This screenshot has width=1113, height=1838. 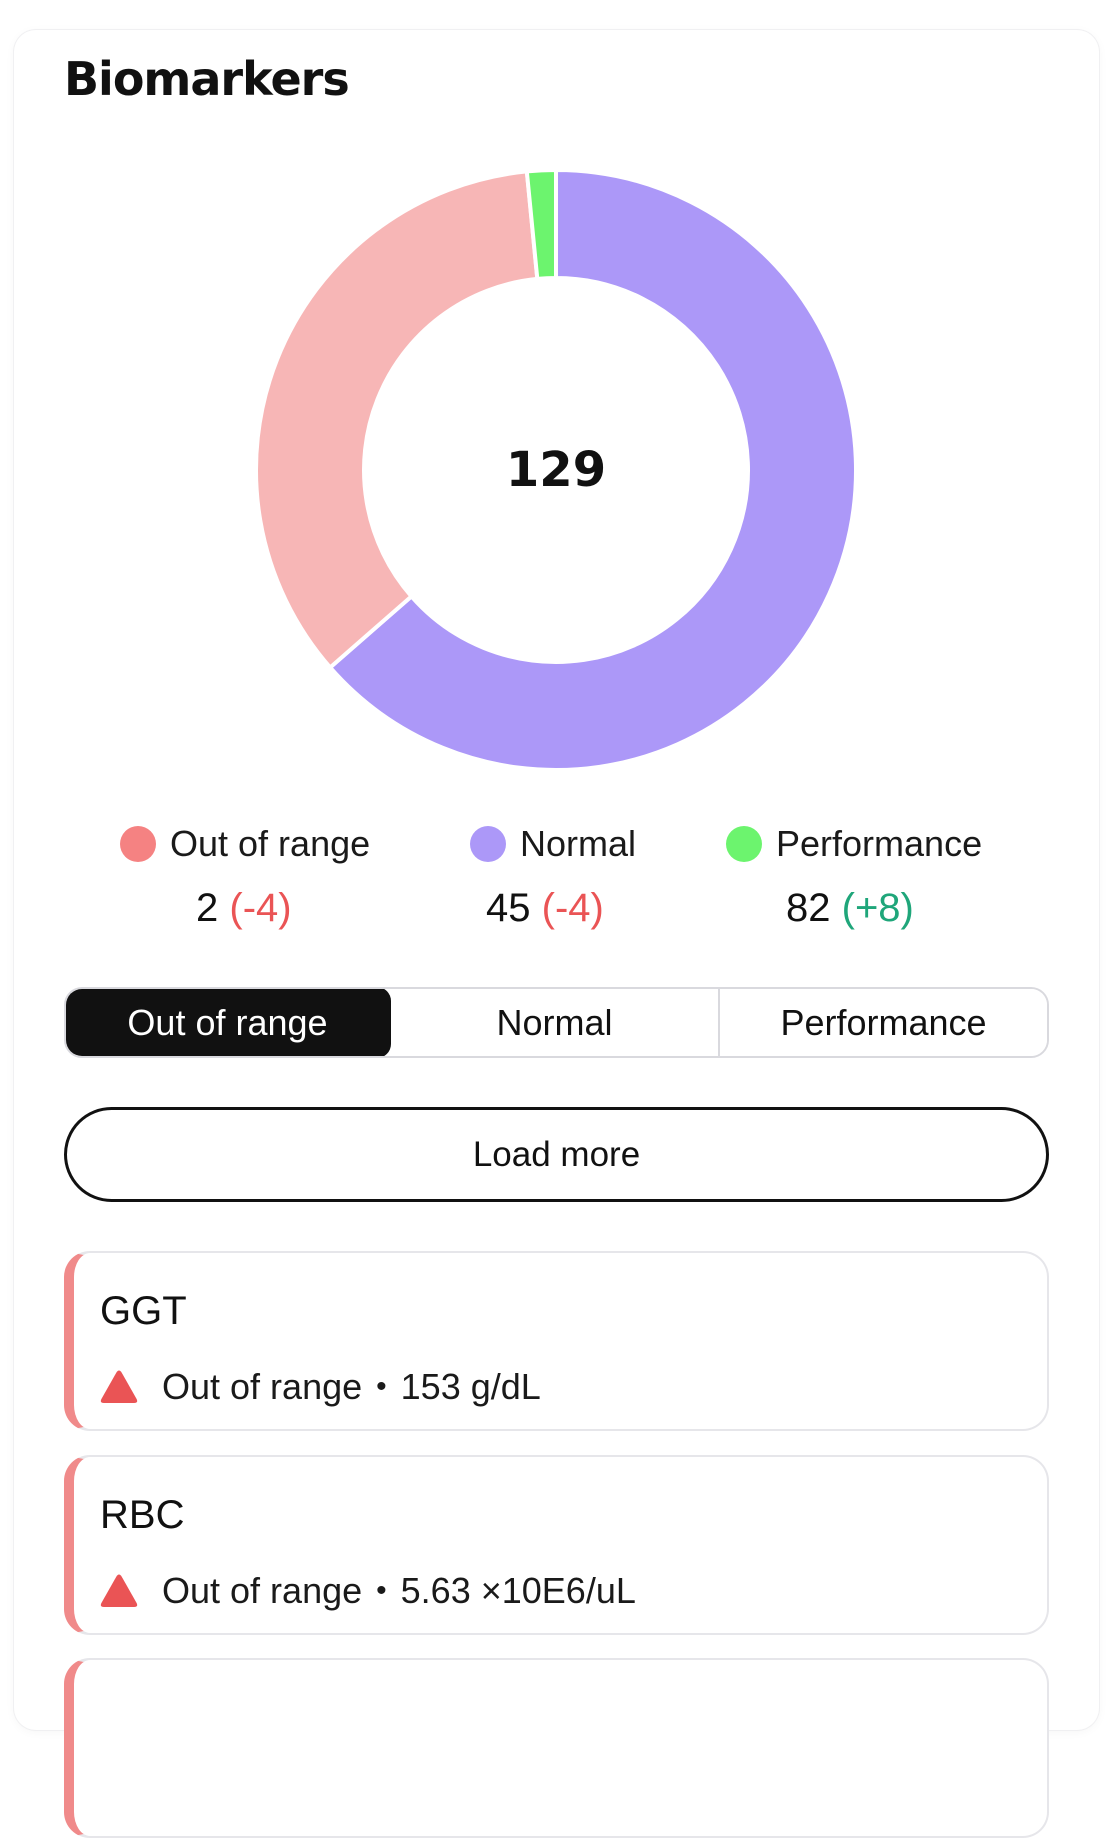 I want to click on legend-count: 45, so click(x=508, y=908).